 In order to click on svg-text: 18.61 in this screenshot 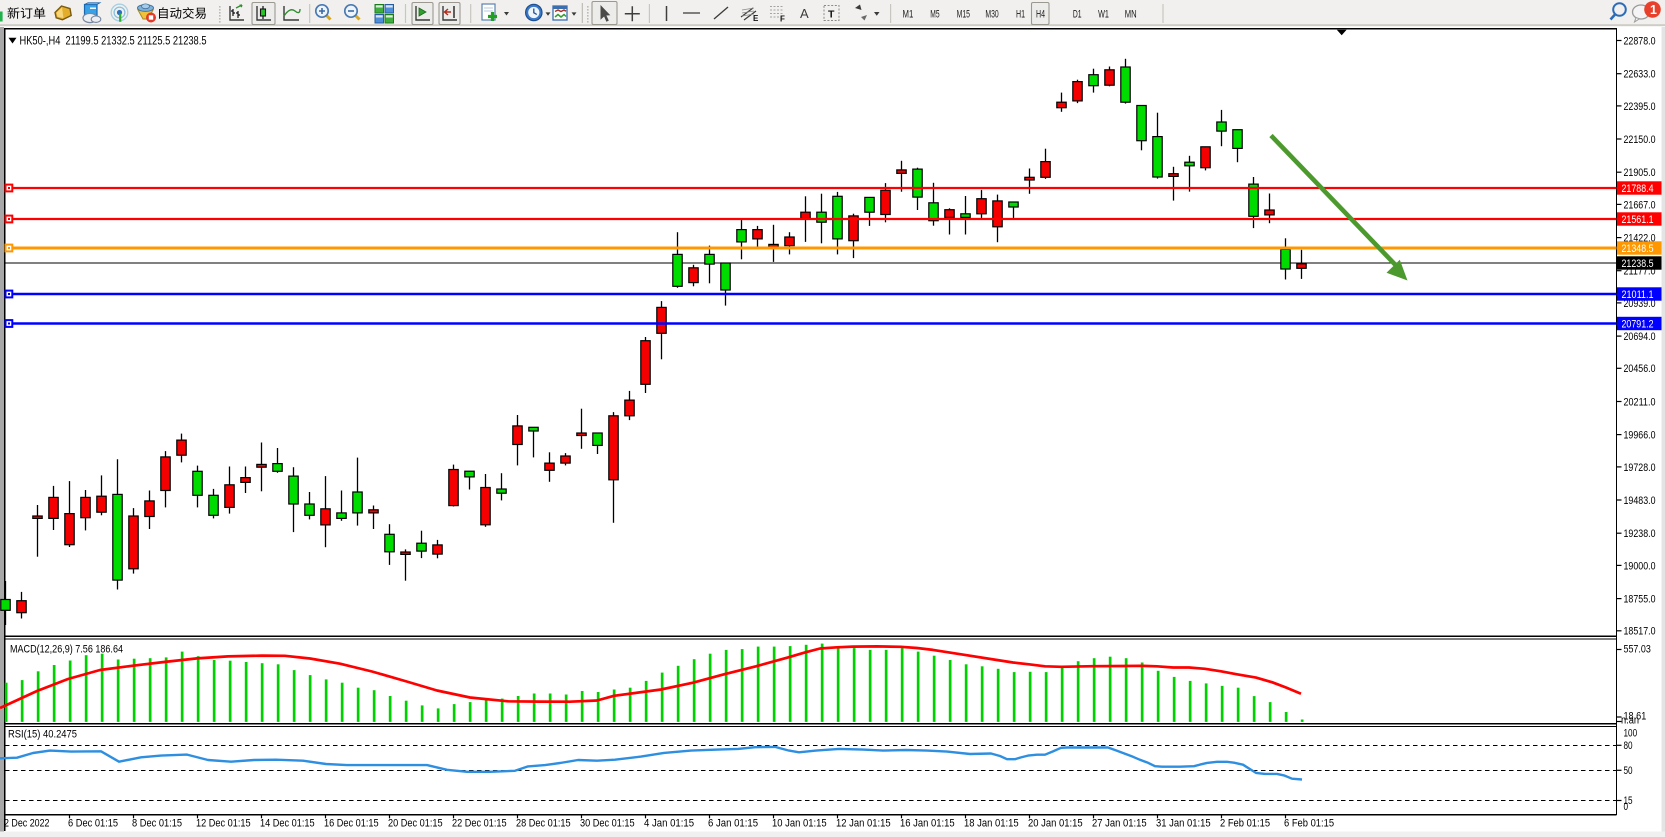, I will do `click(1635, 717)`.